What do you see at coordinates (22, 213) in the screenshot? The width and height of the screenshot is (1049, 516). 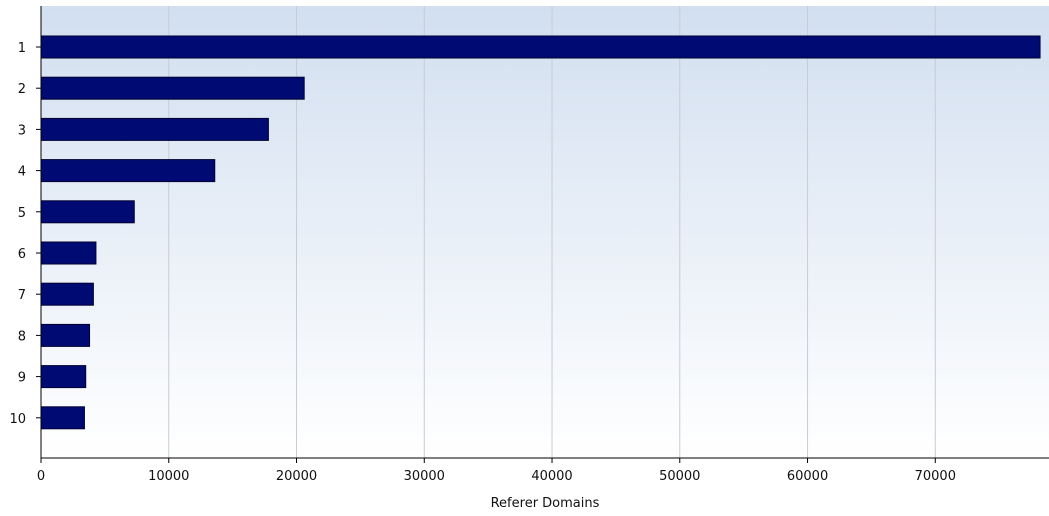 I see `y-tick-label: 5` at bounding box center [22, 213].